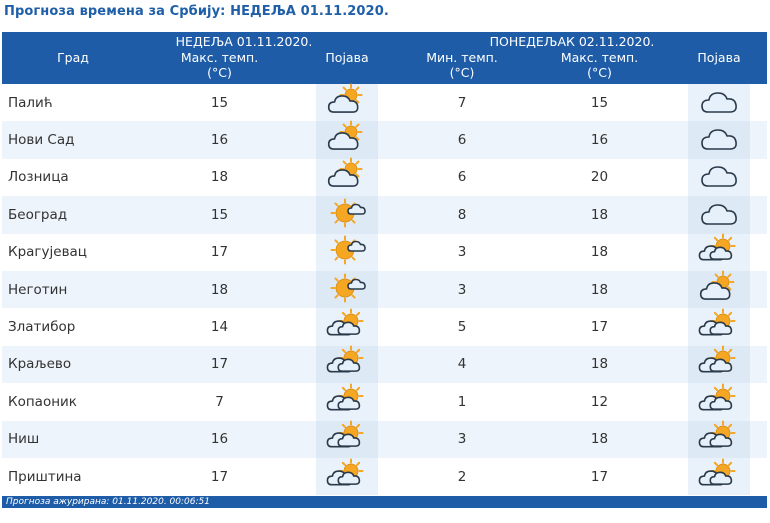  I want to click on header-day2-min-label: Мин. темп., so click(462, 57).